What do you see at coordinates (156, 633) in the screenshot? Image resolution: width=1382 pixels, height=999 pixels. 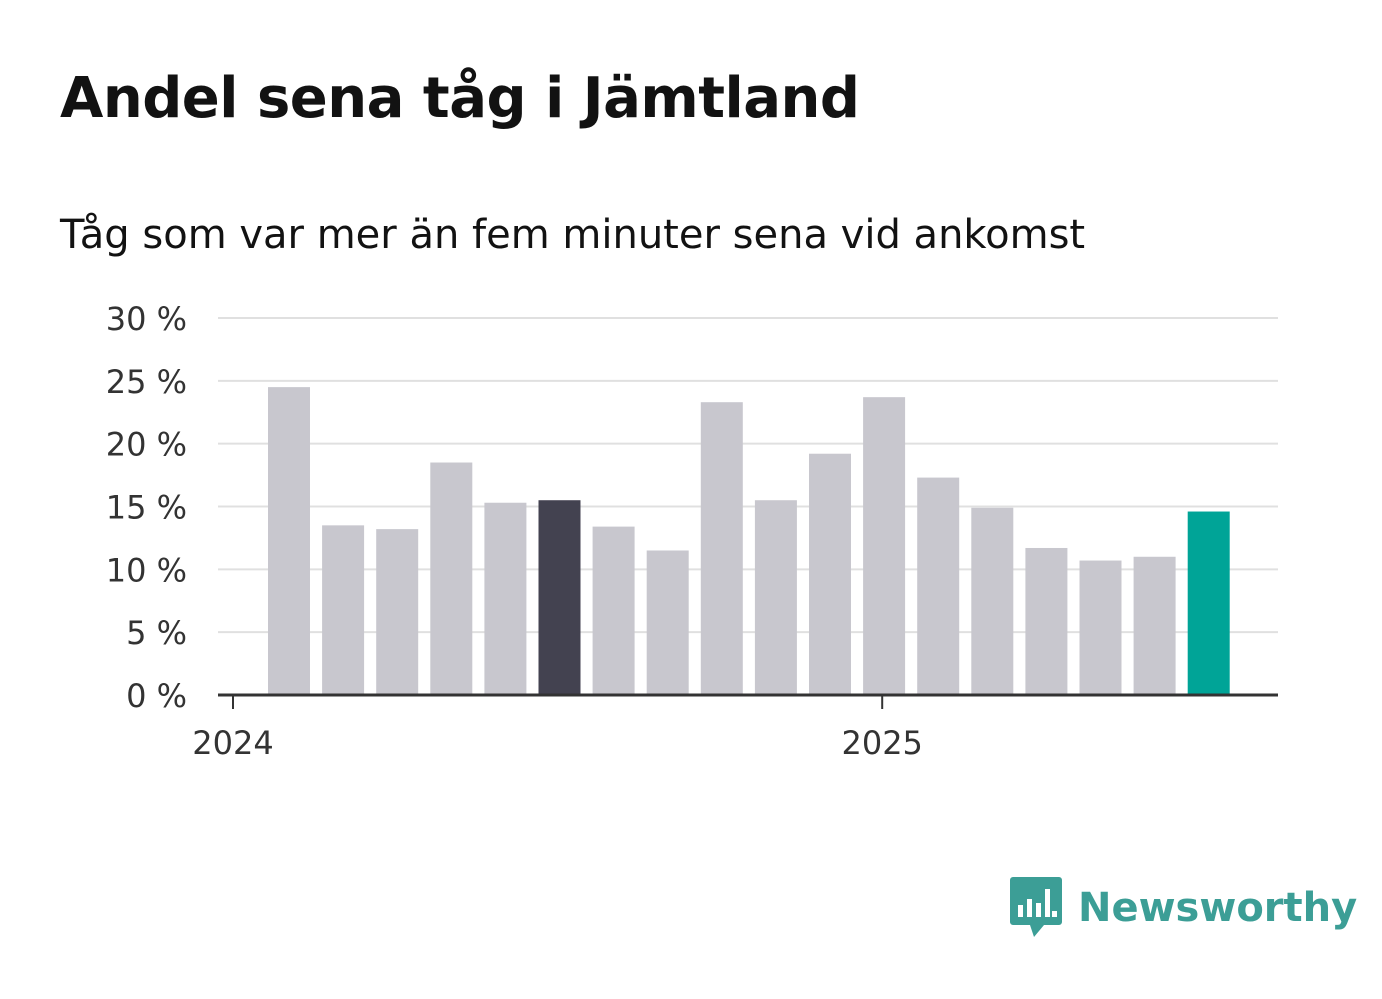 I see `y-tick-label: 5 %` at bounding box center [156, 633].